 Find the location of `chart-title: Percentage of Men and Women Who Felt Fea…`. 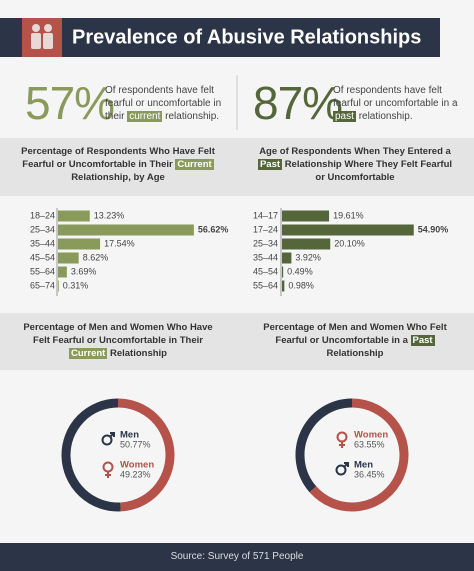

chart-title: Percentage of Men and Women Who Felt Fea… is located at coordinates (355, 341).